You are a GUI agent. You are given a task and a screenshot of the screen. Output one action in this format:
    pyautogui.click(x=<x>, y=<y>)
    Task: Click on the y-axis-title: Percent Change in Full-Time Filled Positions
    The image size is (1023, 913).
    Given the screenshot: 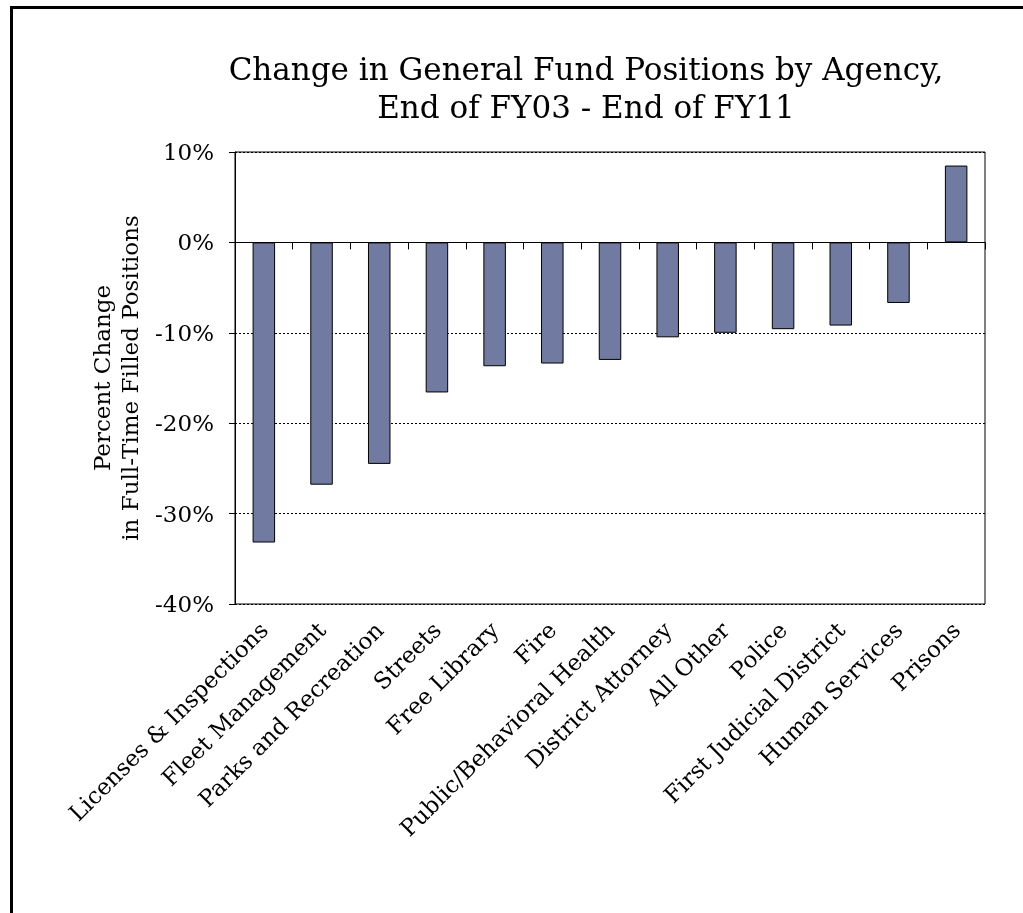 What is the action you would take?
    pyautogui.click(x=116, y=378)
    